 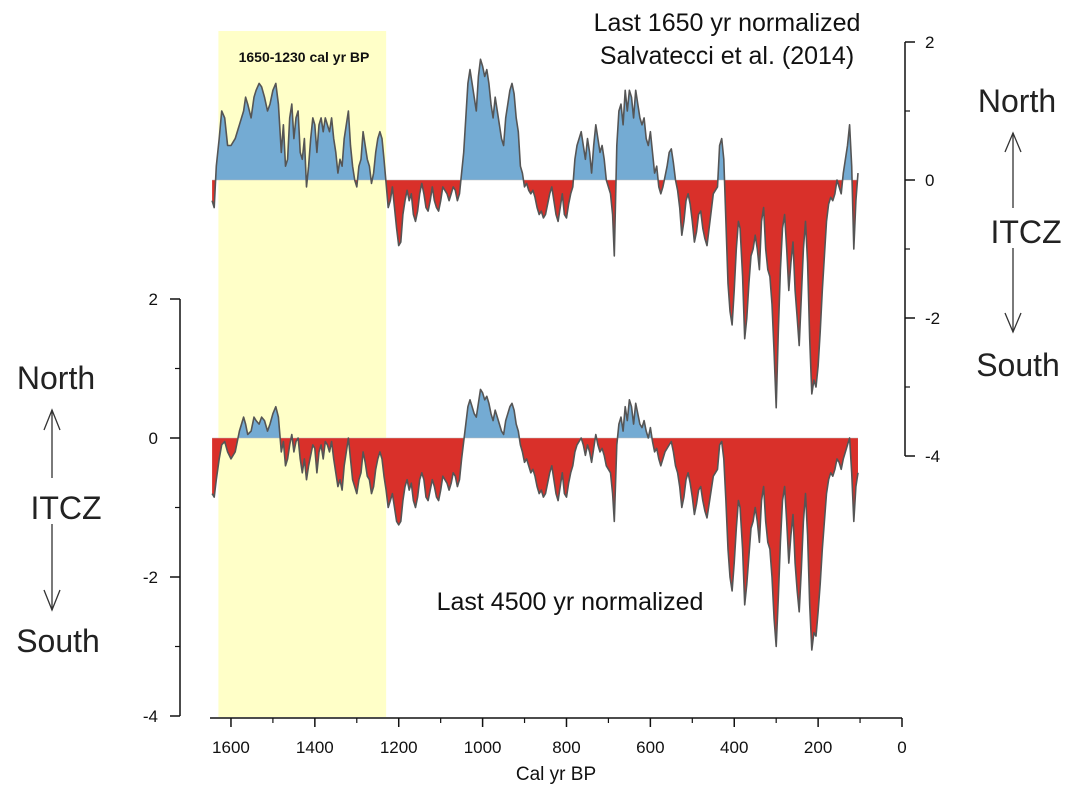 I want to click on x-tick-label: 1400, so click(x=315, y=747).